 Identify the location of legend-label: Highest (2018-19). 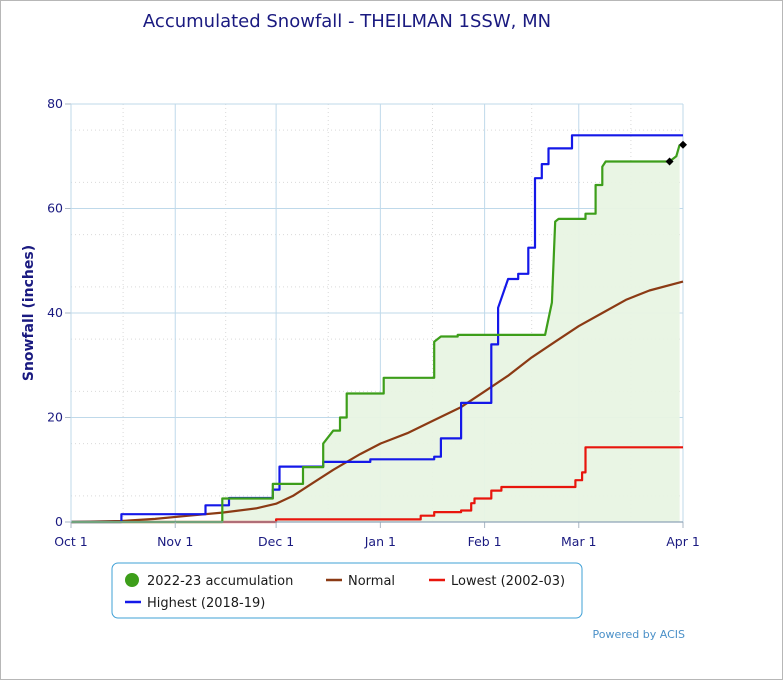
(206, 603).